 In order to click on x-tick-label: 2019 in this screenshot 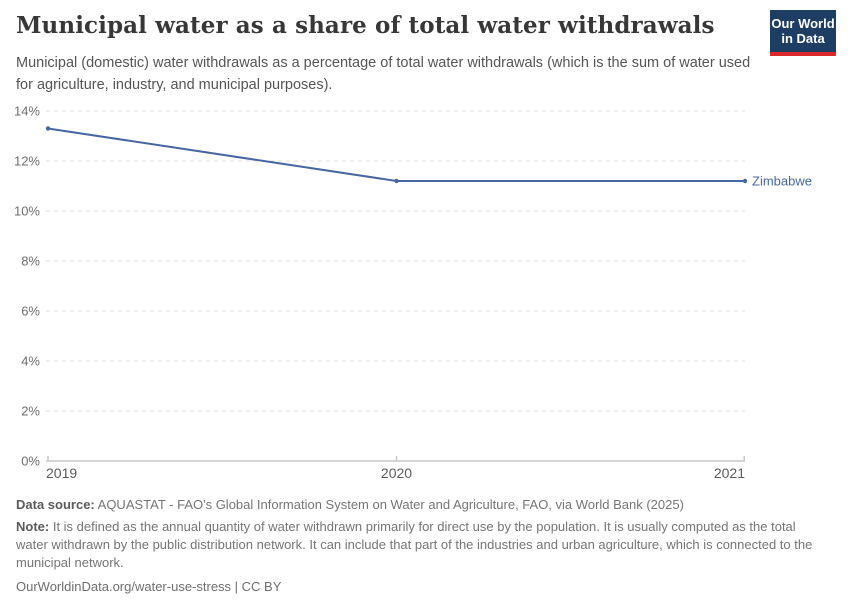, I will do `click(61, 473)`.